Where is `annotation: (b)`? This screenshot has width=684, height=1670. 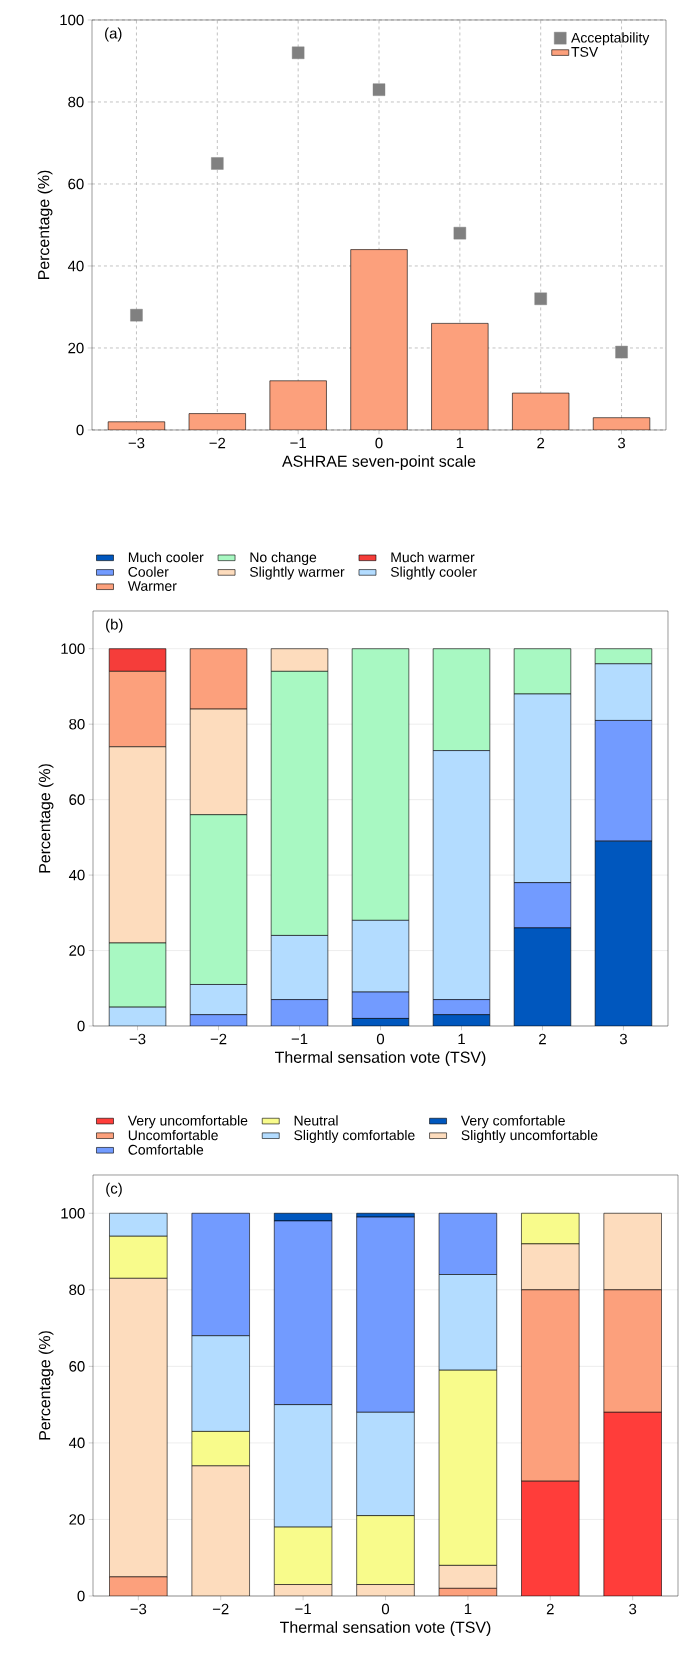 annotation: (b) is located at coordinates (114, 625).